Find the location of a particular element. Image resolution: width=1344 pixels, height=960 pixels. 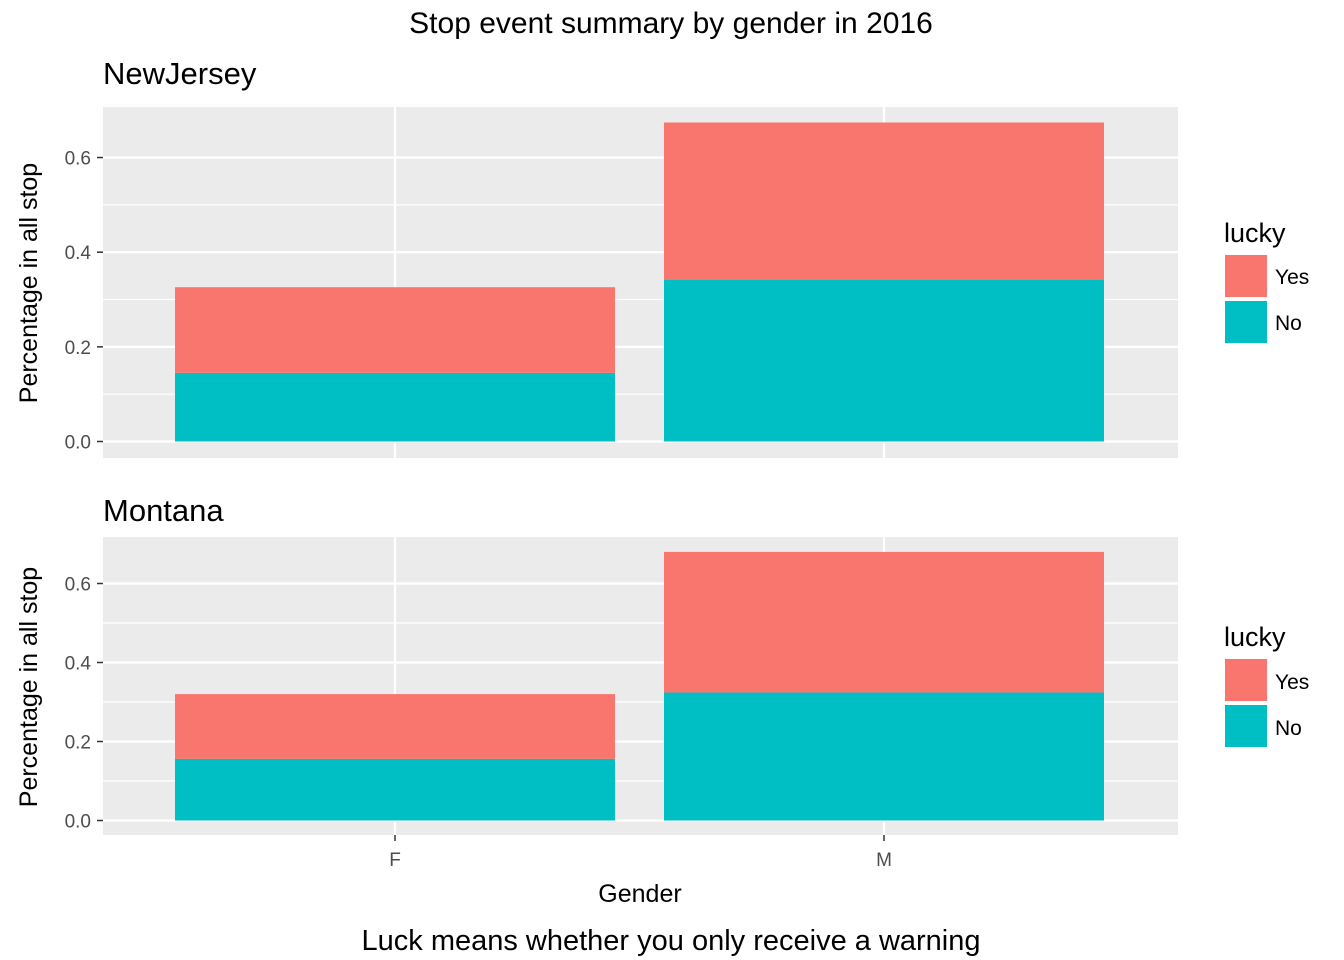

x-tick-label: M is located at coordinates (884, 860).